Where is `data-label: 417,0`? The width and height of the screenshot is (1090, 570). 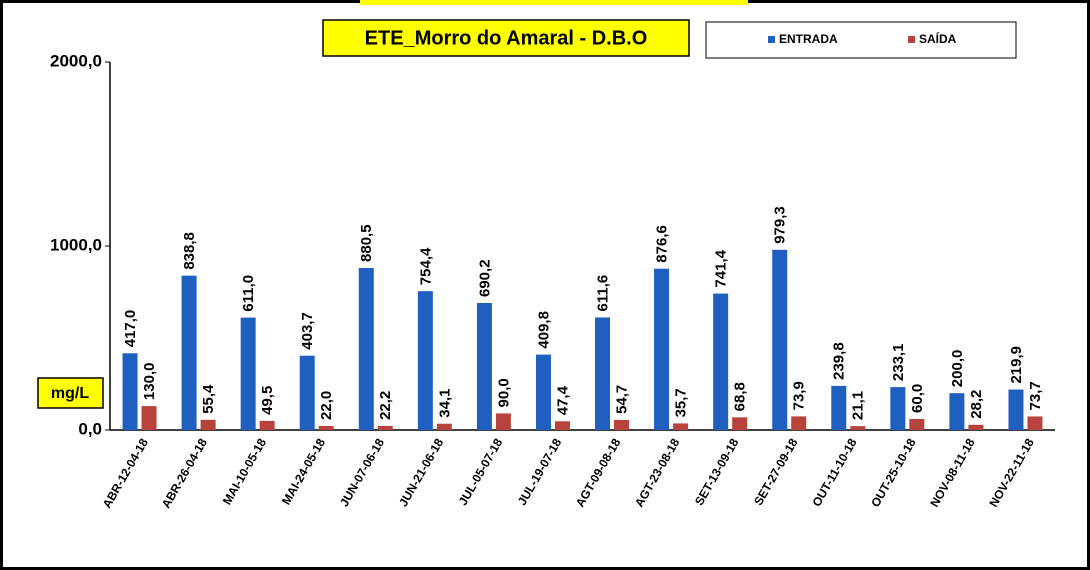 data-label: 417,0 is located at coordinates (130, 329).